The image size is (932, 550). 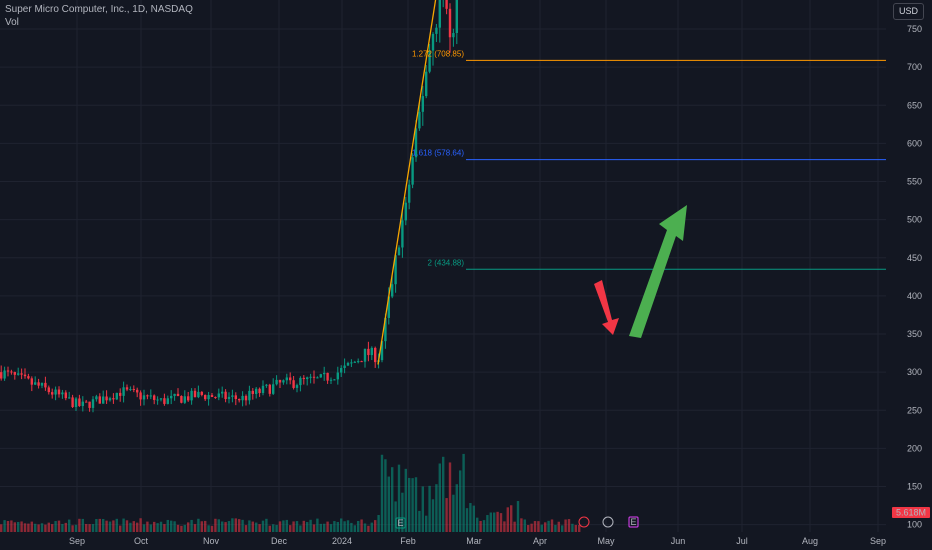 What do you see at coordinates (914, 258) in the screenshot?
I see `y-tick-label: 450` at bounding box center [914, 258].